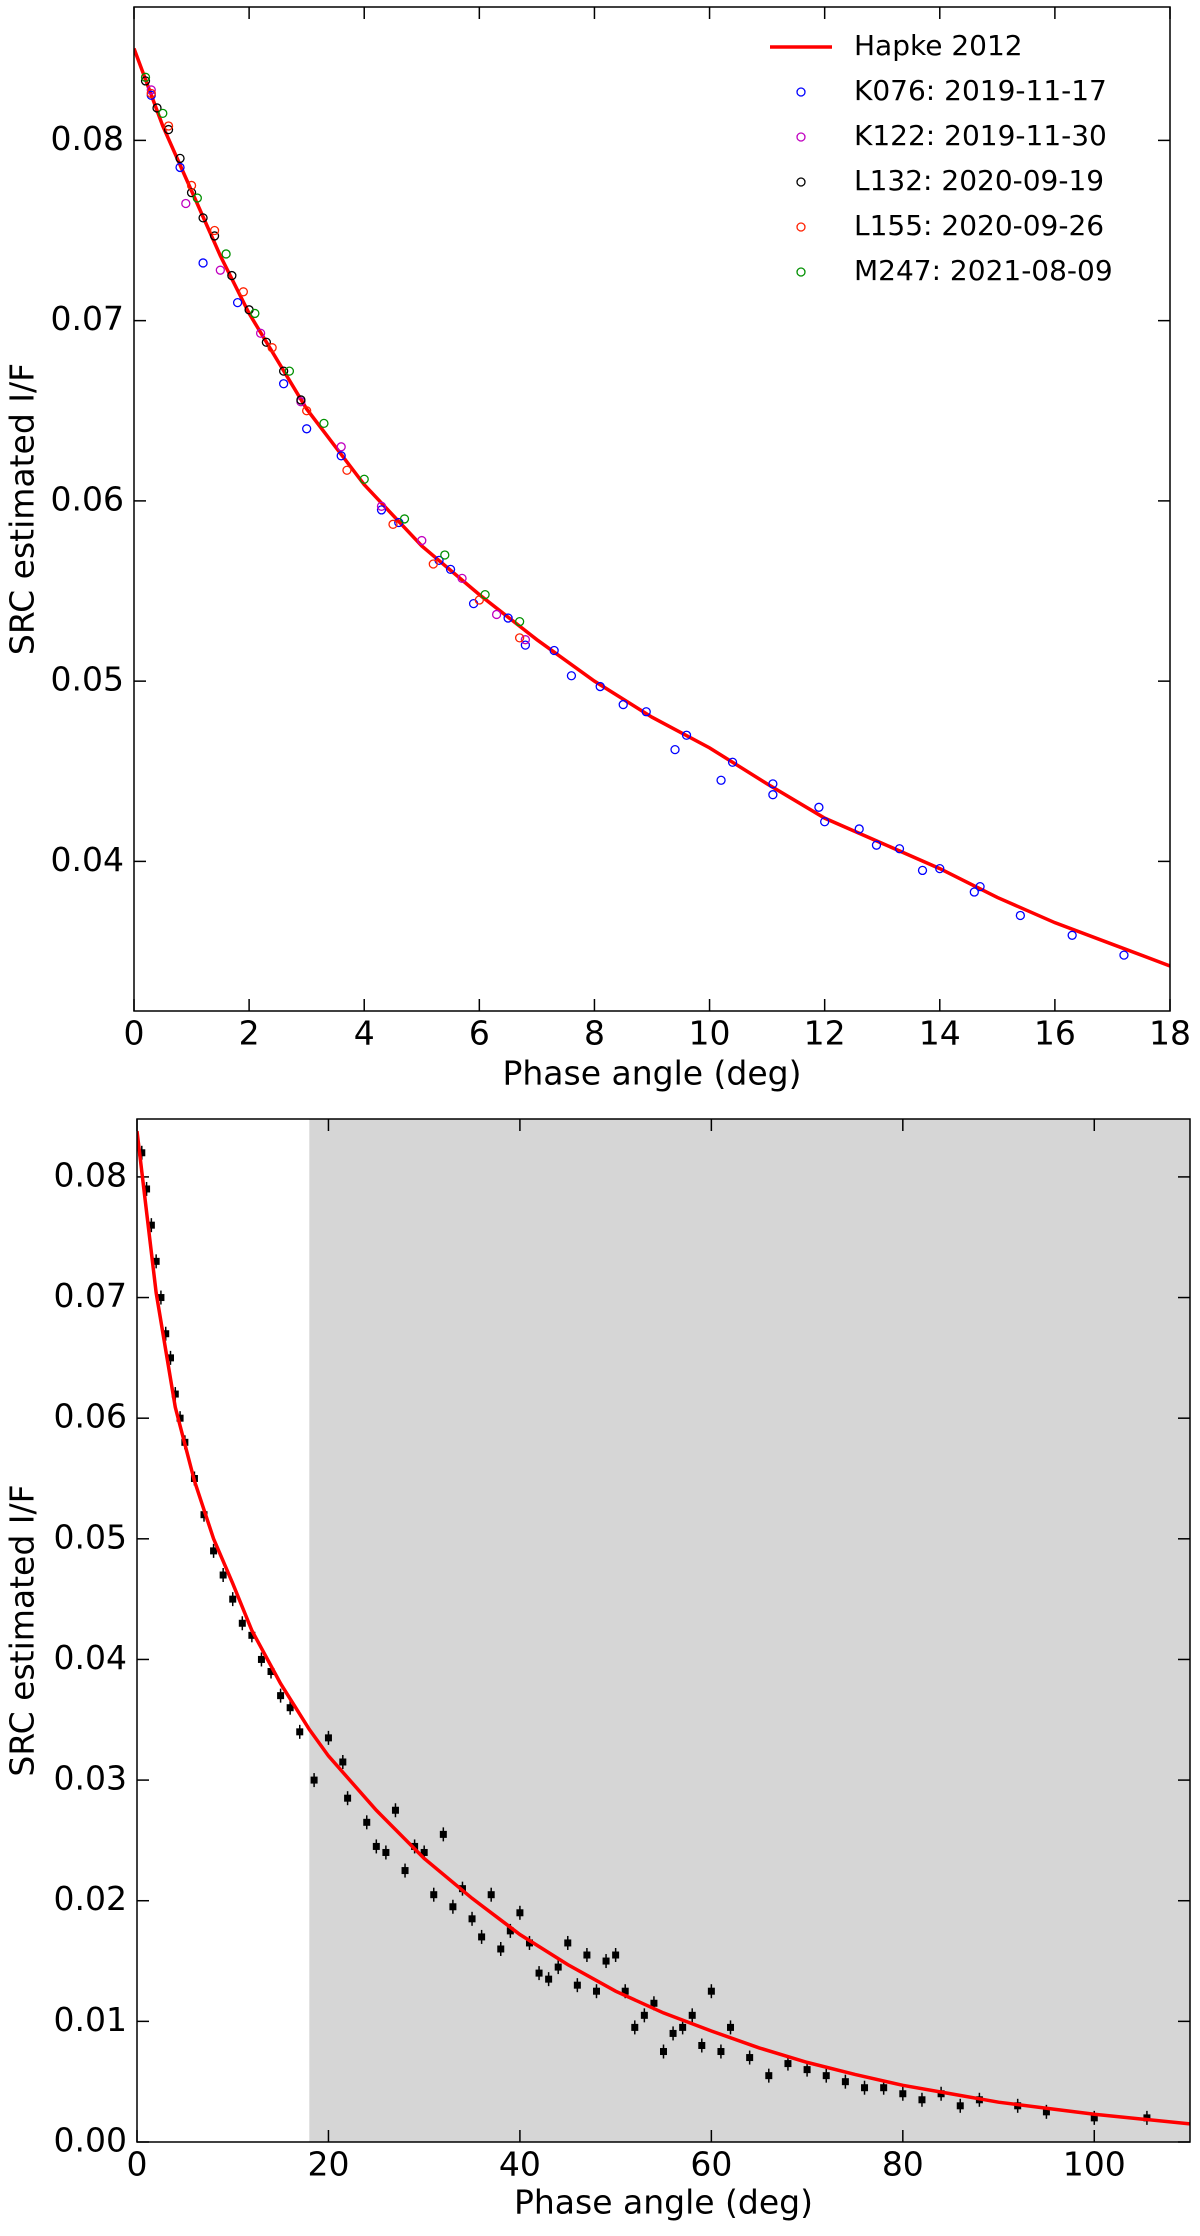 This screenshot has width=1200, height=2236. I want to click on legend-label: L155: 2020-09-26, so click(979, 225).